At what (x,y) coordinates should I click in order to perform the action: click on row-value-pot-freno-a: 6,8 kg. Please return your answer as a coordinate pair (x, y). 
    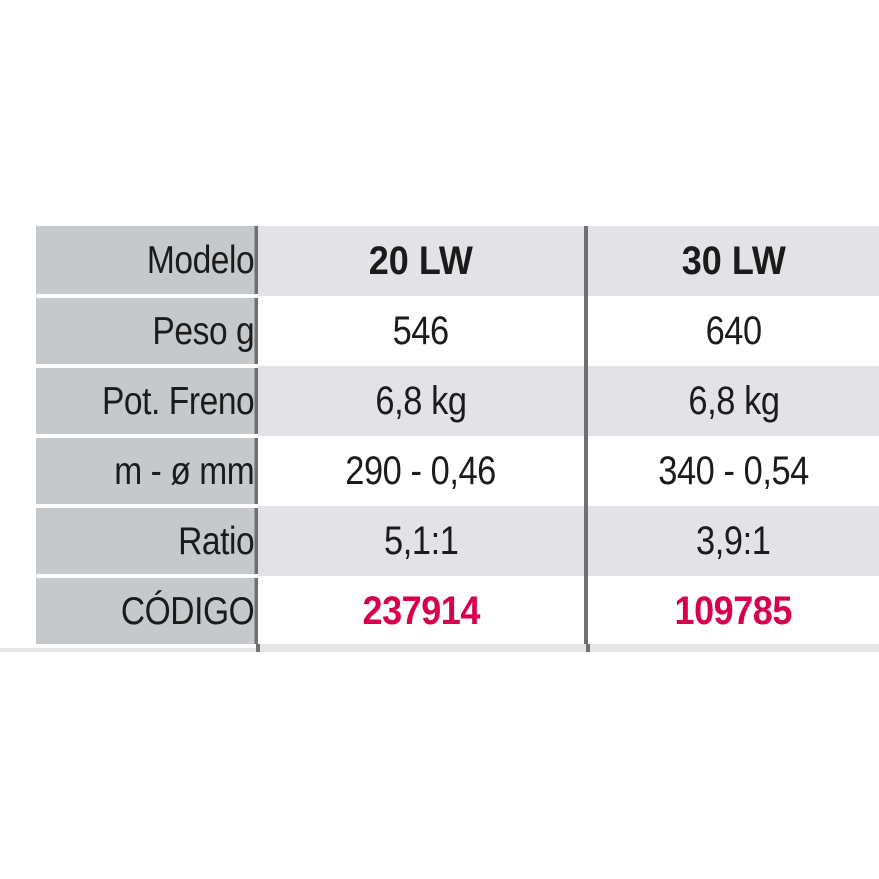
    Looking at the image, I should click on (421, 401).